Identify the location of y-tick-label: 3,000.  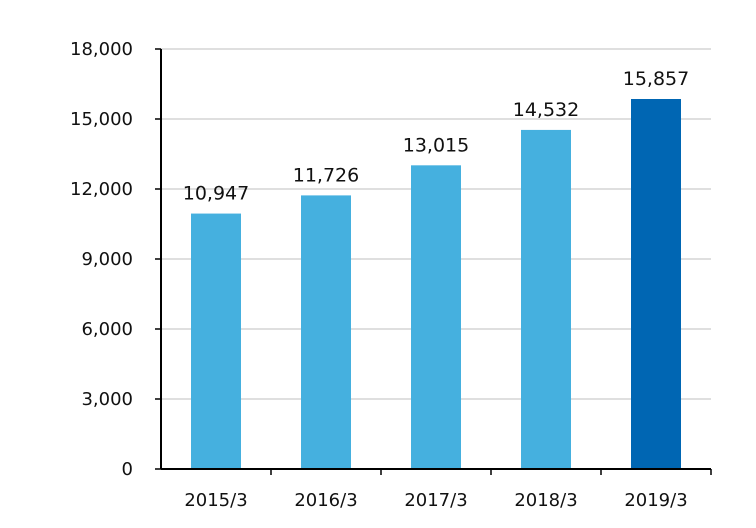
(107, 399).